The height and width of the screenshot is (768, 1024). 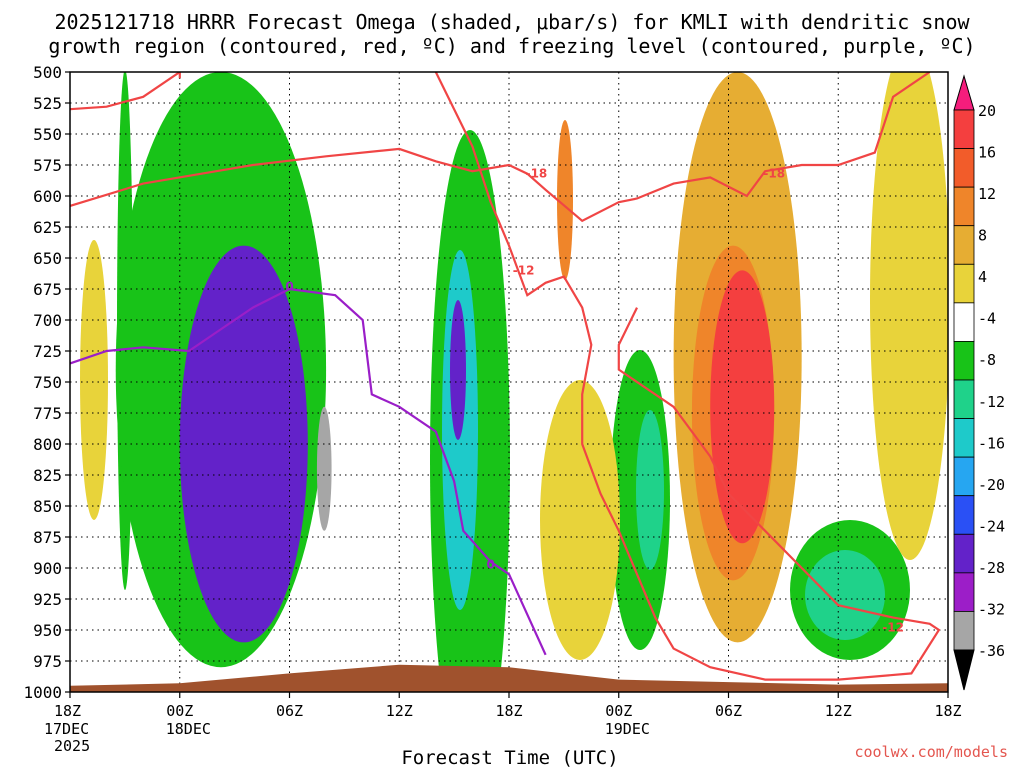 What do you see at coordinates (47, 413) in the screenshot?
I see `y-tick-label-775: 775` at bounding box center [47, 413].